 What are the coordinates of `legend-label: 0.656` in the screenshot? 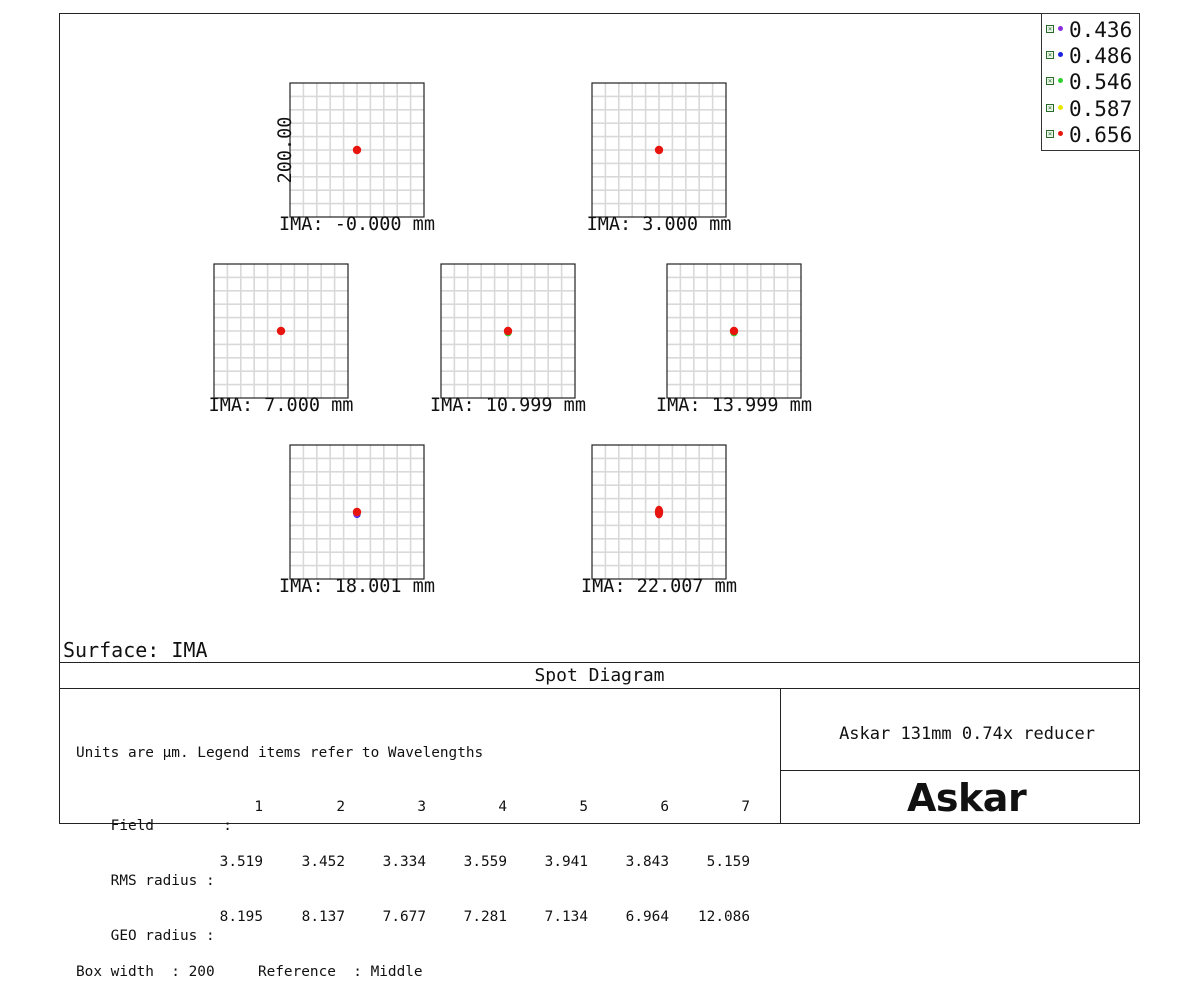 It's located at (1101, 134).